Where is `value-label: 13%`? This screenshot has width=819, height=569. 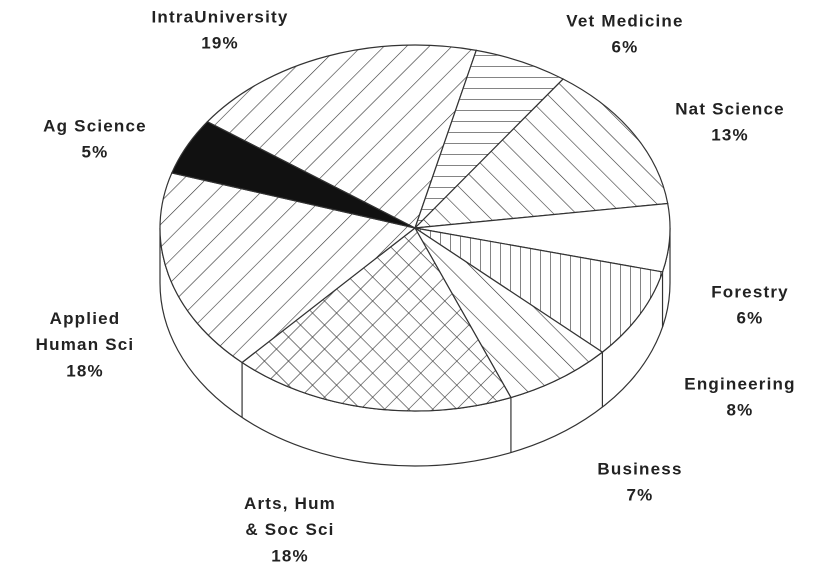 value-label: 13% is located at coordinates (730, 134).